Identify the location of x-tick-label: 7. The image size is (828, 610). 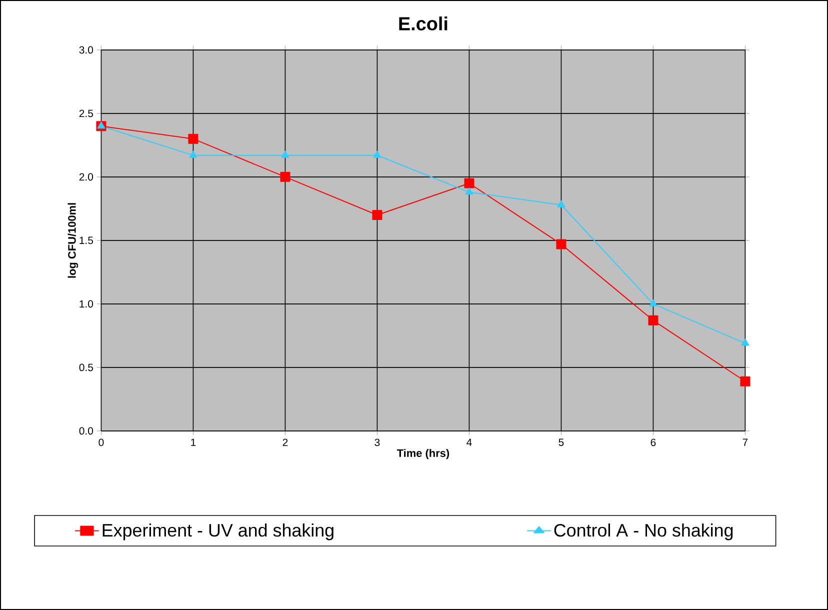
(745, 442).